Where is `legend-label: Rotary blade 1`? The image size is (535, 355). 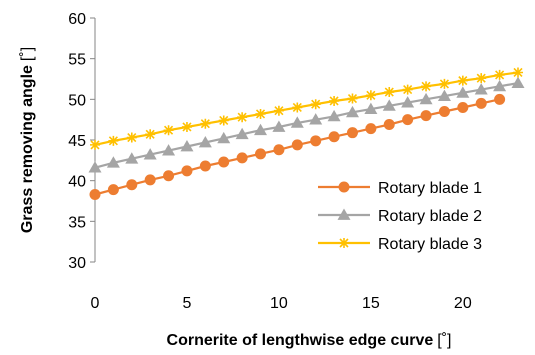
legend-label: Rotary blade 1 is located at coordinates (430, 188).